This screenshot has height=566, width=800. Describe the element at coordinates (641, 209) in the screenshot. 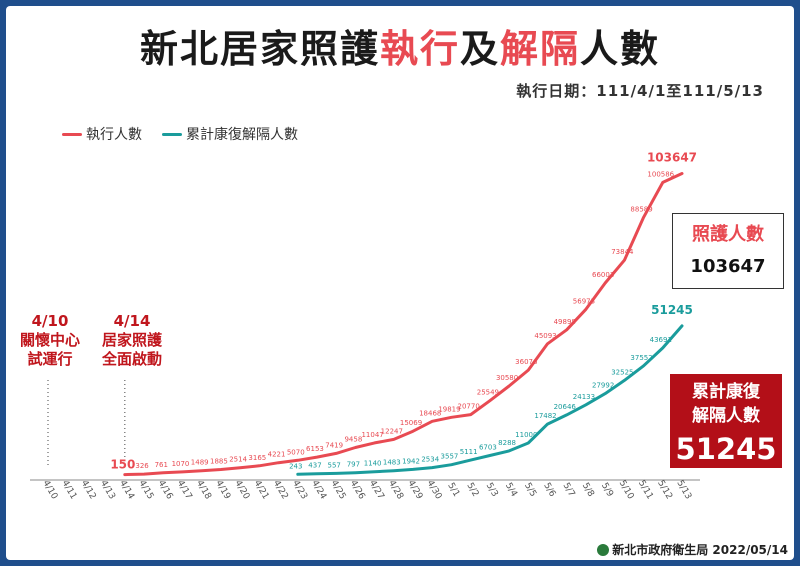

I see `data-label: 88589` at that location.